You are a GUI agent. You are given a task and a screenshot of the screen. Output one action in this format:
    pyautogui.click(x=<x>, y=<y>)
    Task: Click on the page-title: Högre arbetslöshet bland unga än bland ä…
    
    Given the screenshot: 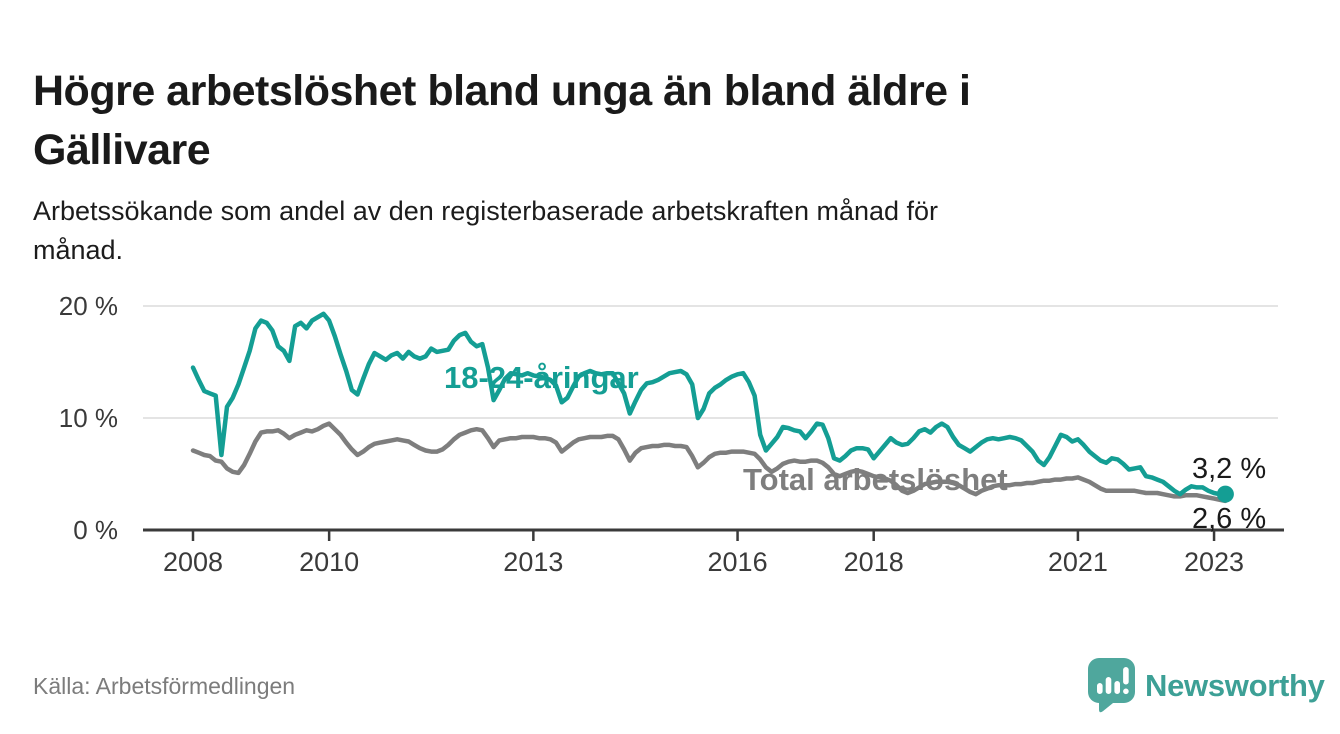 What is the action you would take?
    pyautogui.click(x=643, y=121)
    